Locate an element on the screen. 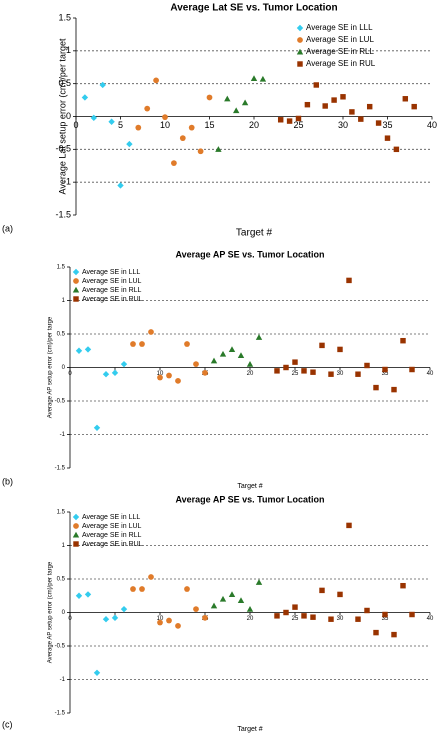 The image size is (438, 737). y-axis-title: Average AP setup error (cm)/per targe is located at coordinates (51, 612).